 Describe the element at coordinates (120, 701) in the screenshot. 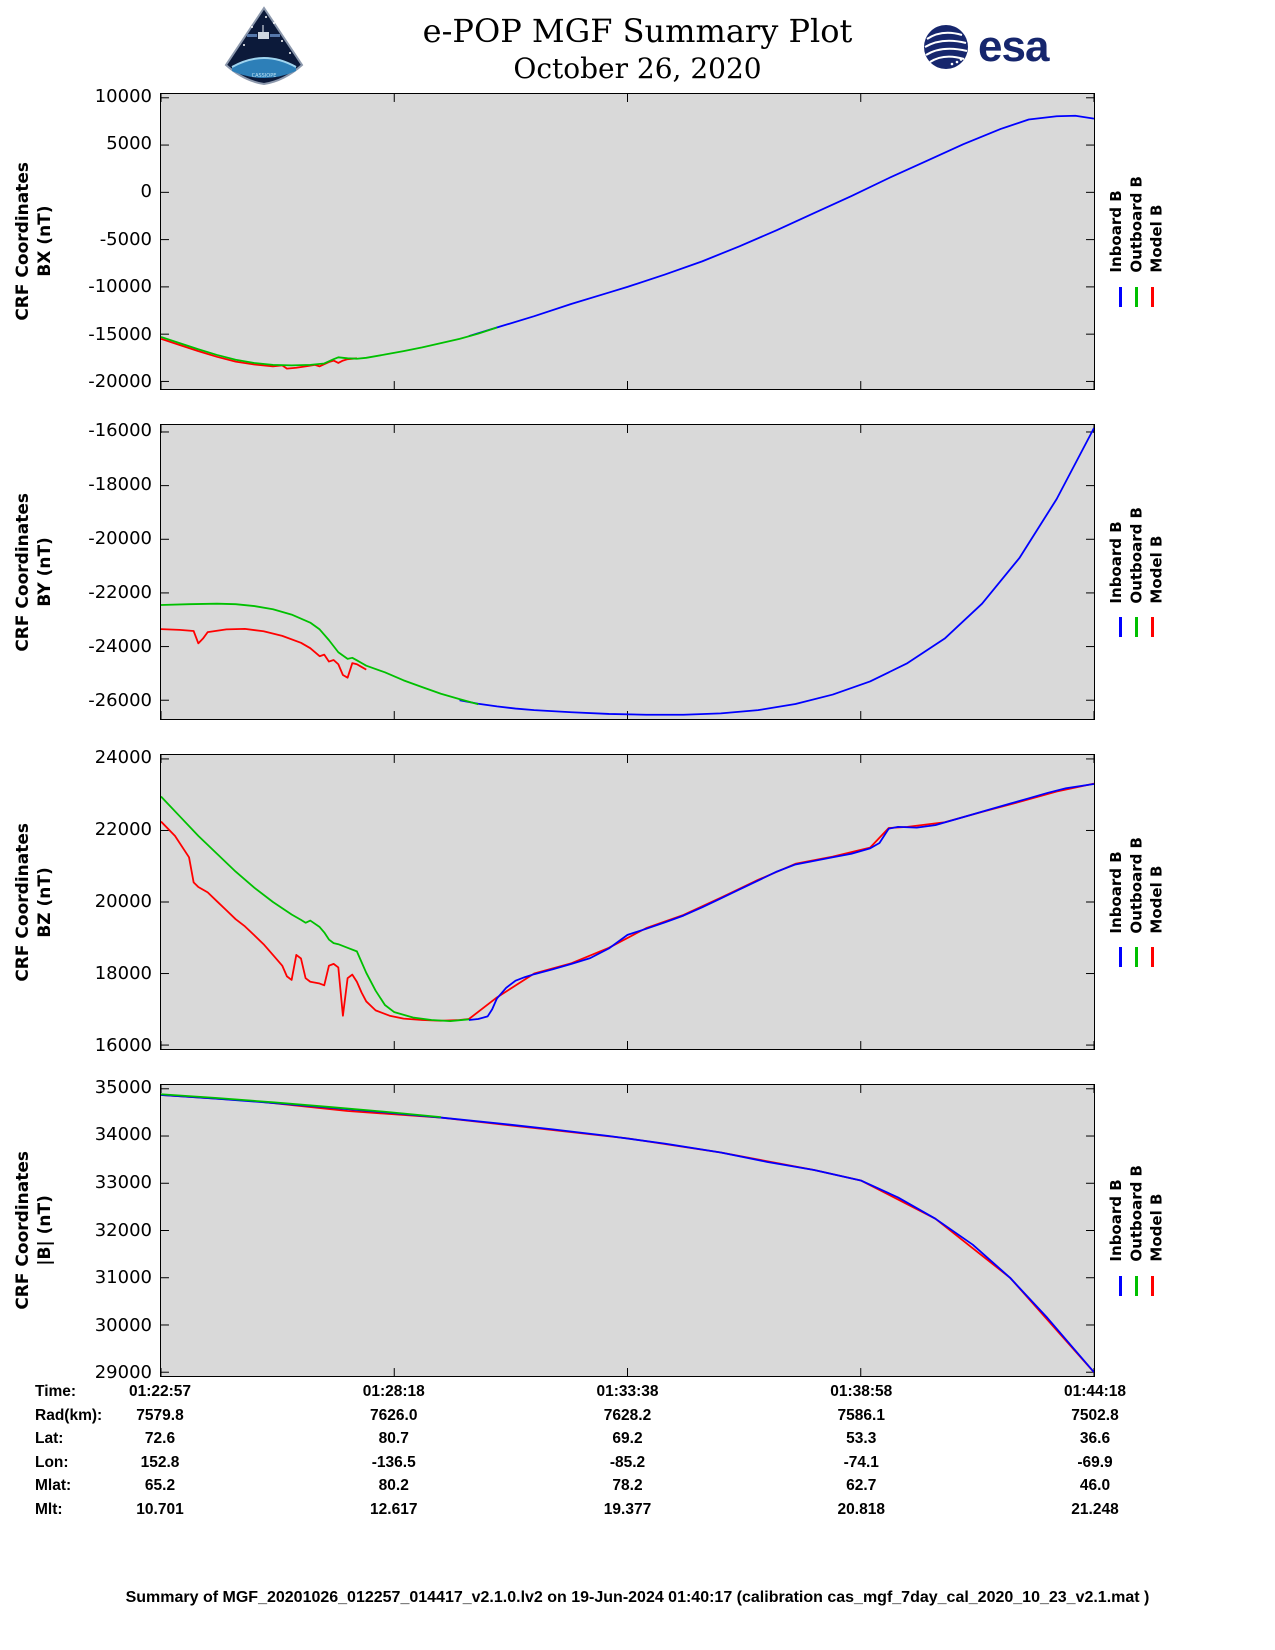

I see `y-tick-label-by: -26000` at that location.